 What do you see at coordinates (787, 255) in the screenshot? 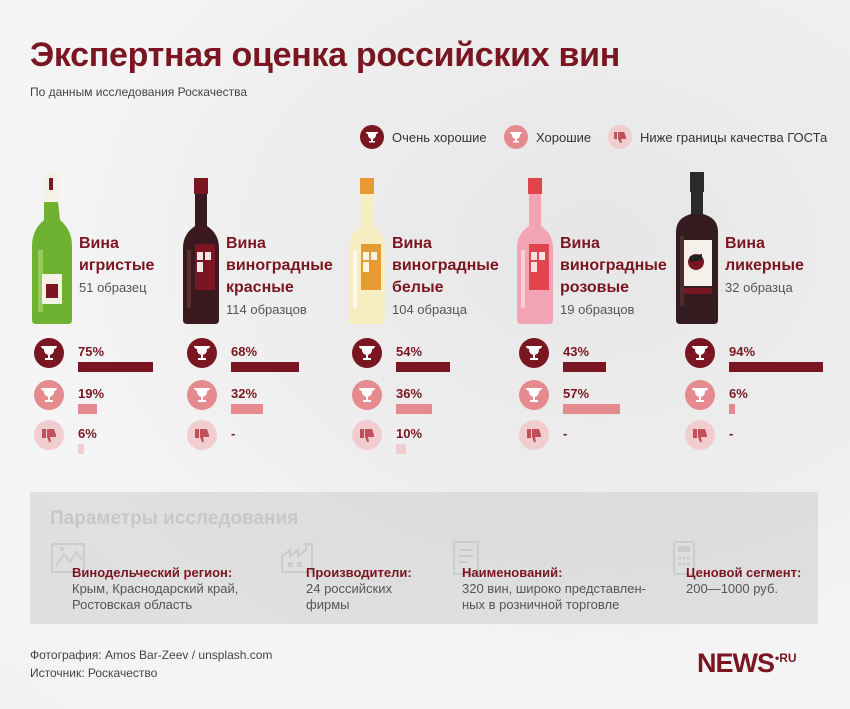
I see `category-name: Вина ликерные` at bounding box center [787, 255].